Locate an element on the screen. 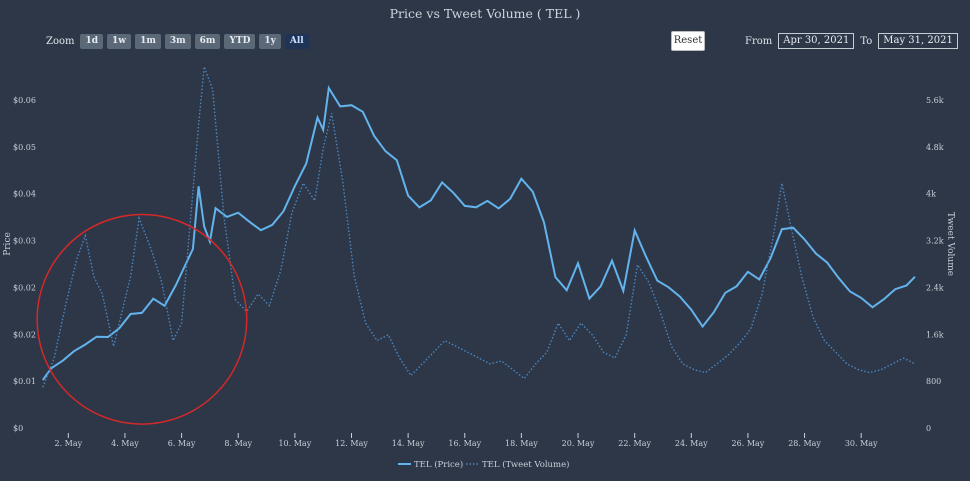 The image size is (970, 481). x-tick-label: 28. May is located at coordinates (804, 443).